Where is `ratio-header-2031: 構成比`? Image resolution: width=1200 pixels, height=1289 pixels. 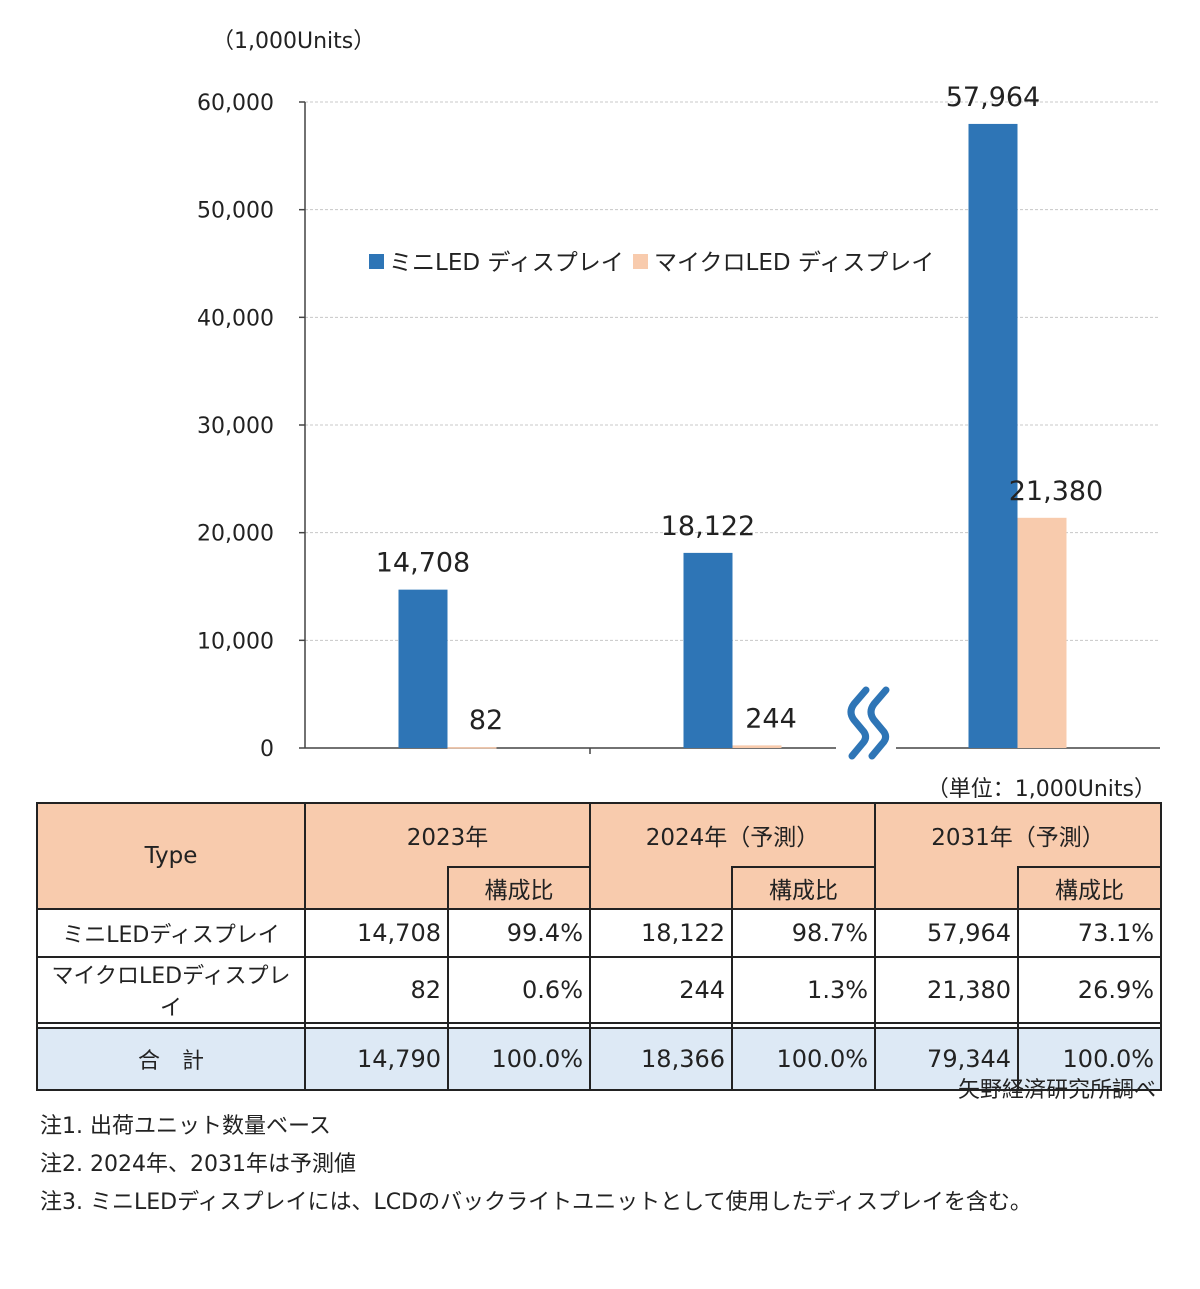 ratio-header-2031: 構成比 is located at coordinates (1090, 888).